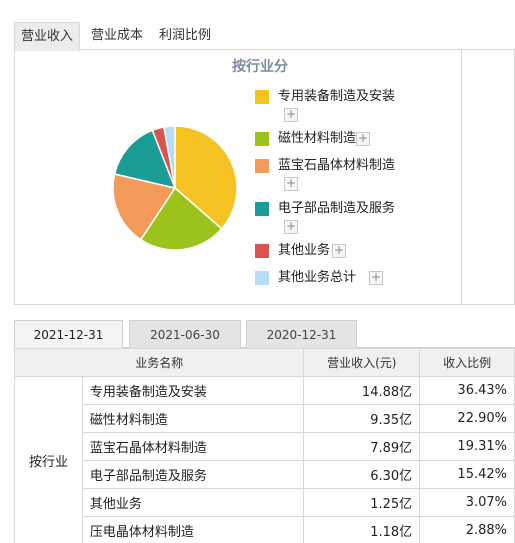  Describe the element at coordinates (193, 418) in the screenshot. I see `row-name: 磁性材料制造` at that location.